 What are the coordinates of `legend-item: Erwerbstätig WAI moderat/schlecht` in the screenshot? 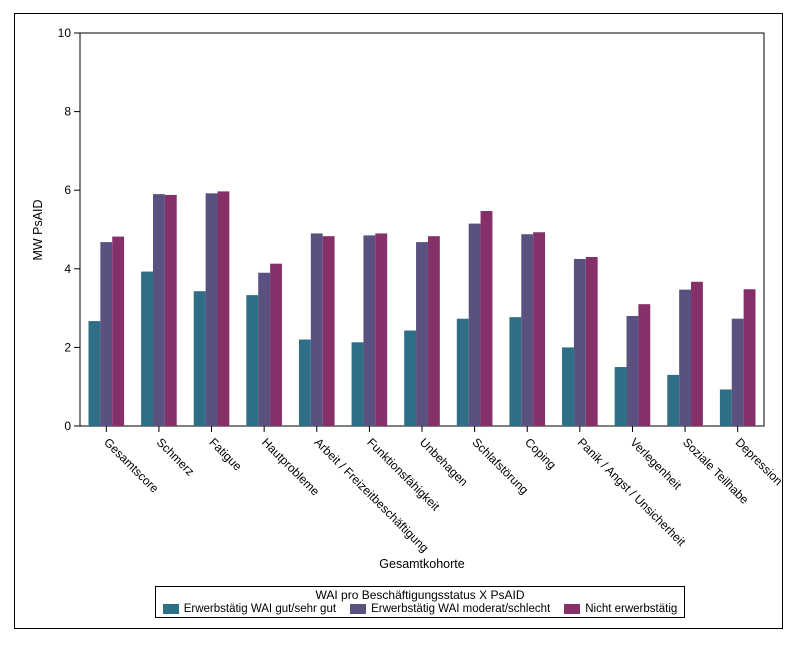 It's located at (450, 609).